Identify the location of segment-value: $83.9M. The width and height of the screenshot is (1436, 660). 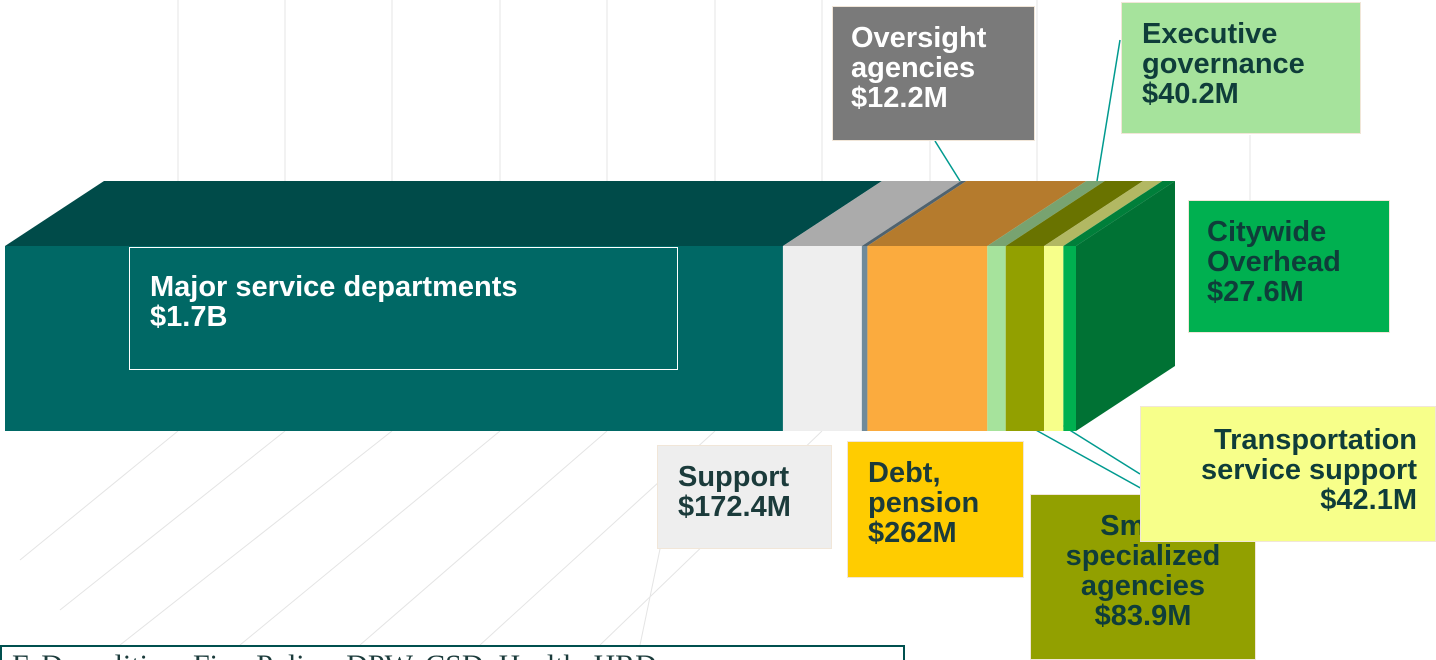
(1143, 616).